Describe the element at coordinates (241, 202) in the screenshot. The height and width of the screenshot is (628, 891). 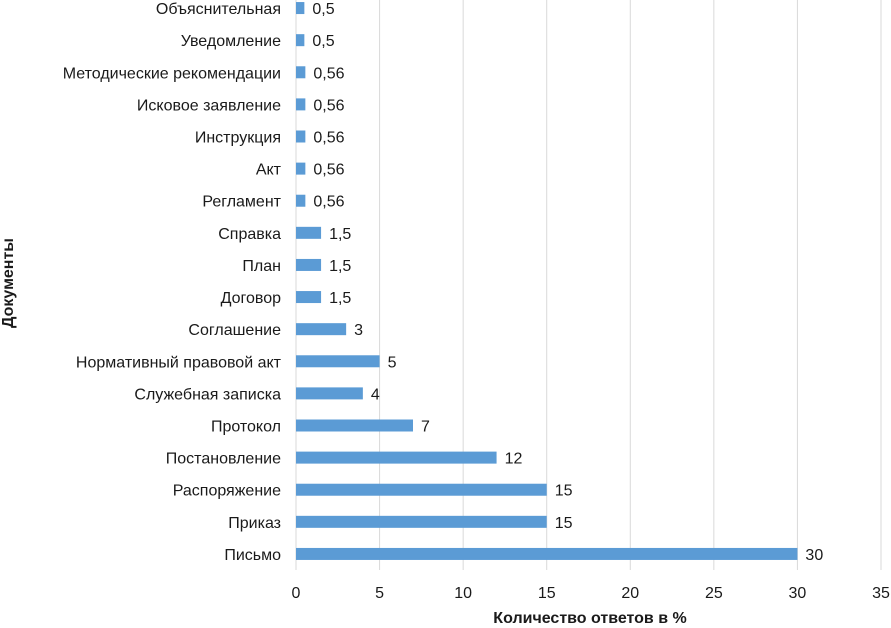
I see `category-label: Регламент` at that location.